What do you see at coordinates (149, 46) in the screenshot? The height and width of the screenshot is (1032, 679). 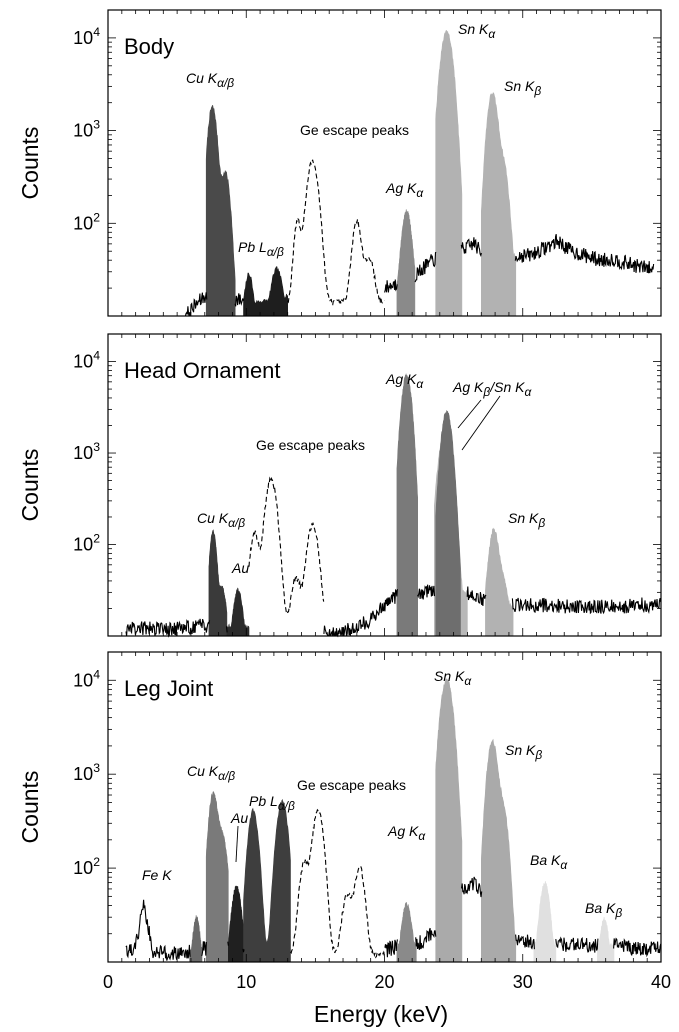 I see `panel-title: Body` at bounding box center [149, 46].